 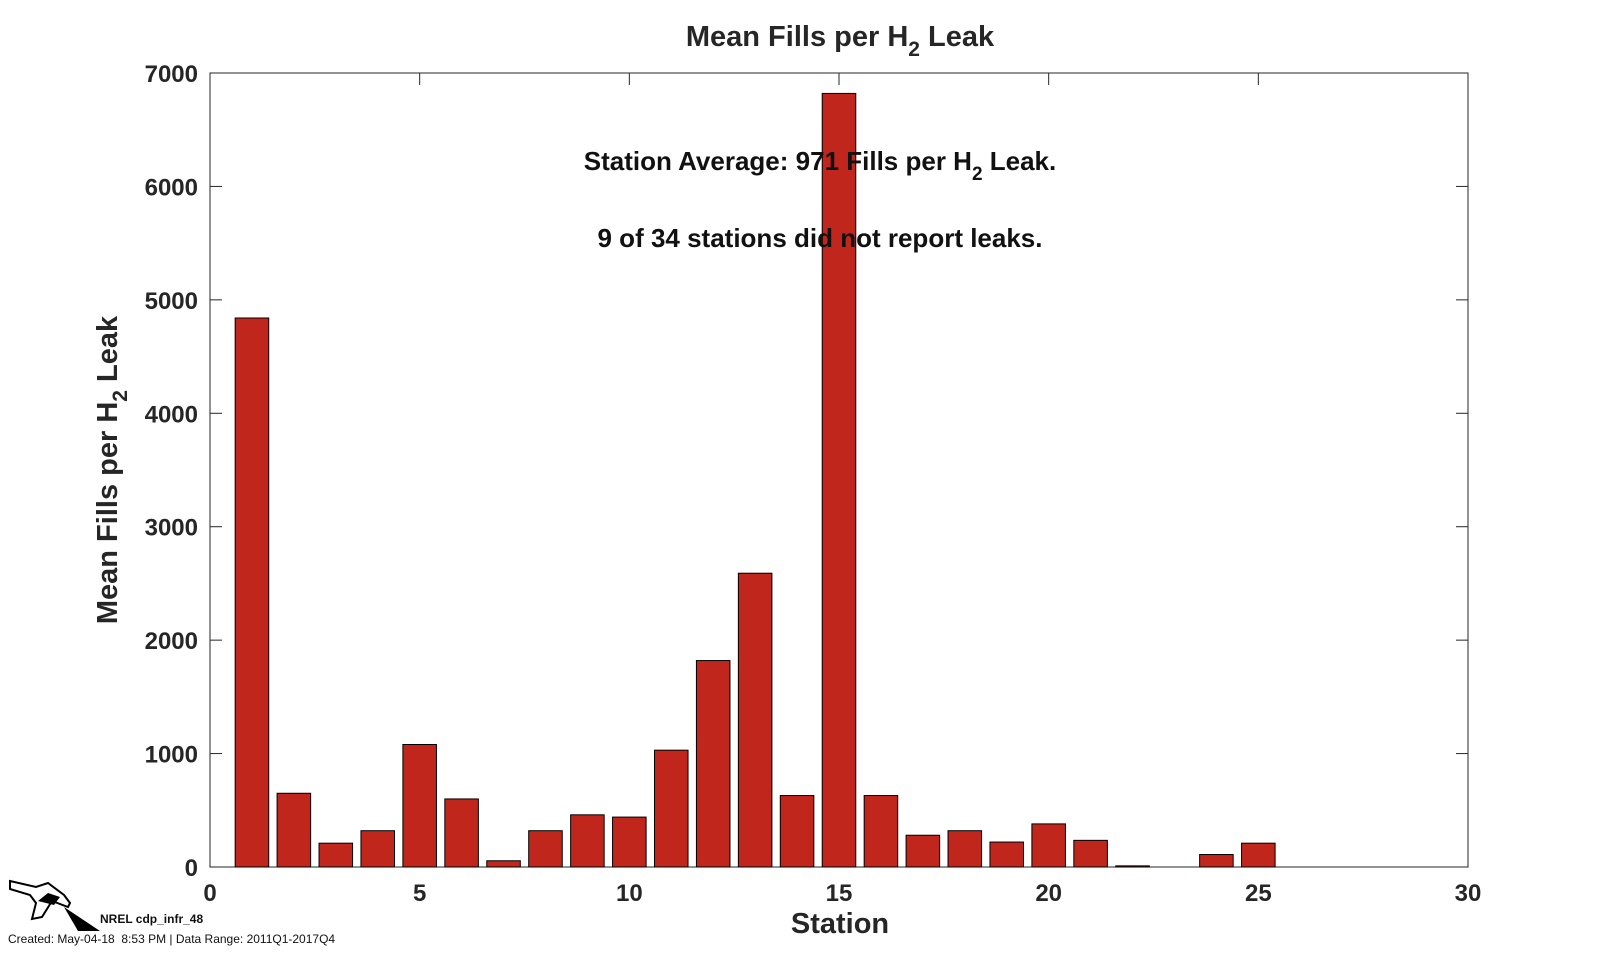 I want to click on y-axis-label: Mean Fills per H2 Leak, so click(x=112, y=469).